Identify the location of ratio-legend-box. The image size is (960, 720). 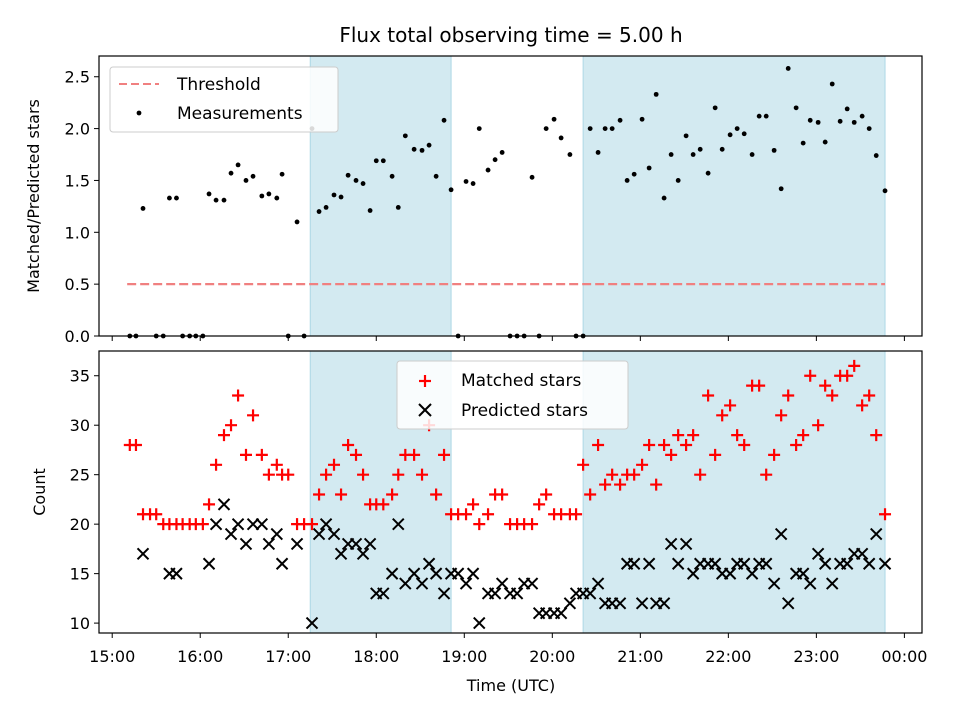
(224, 99).